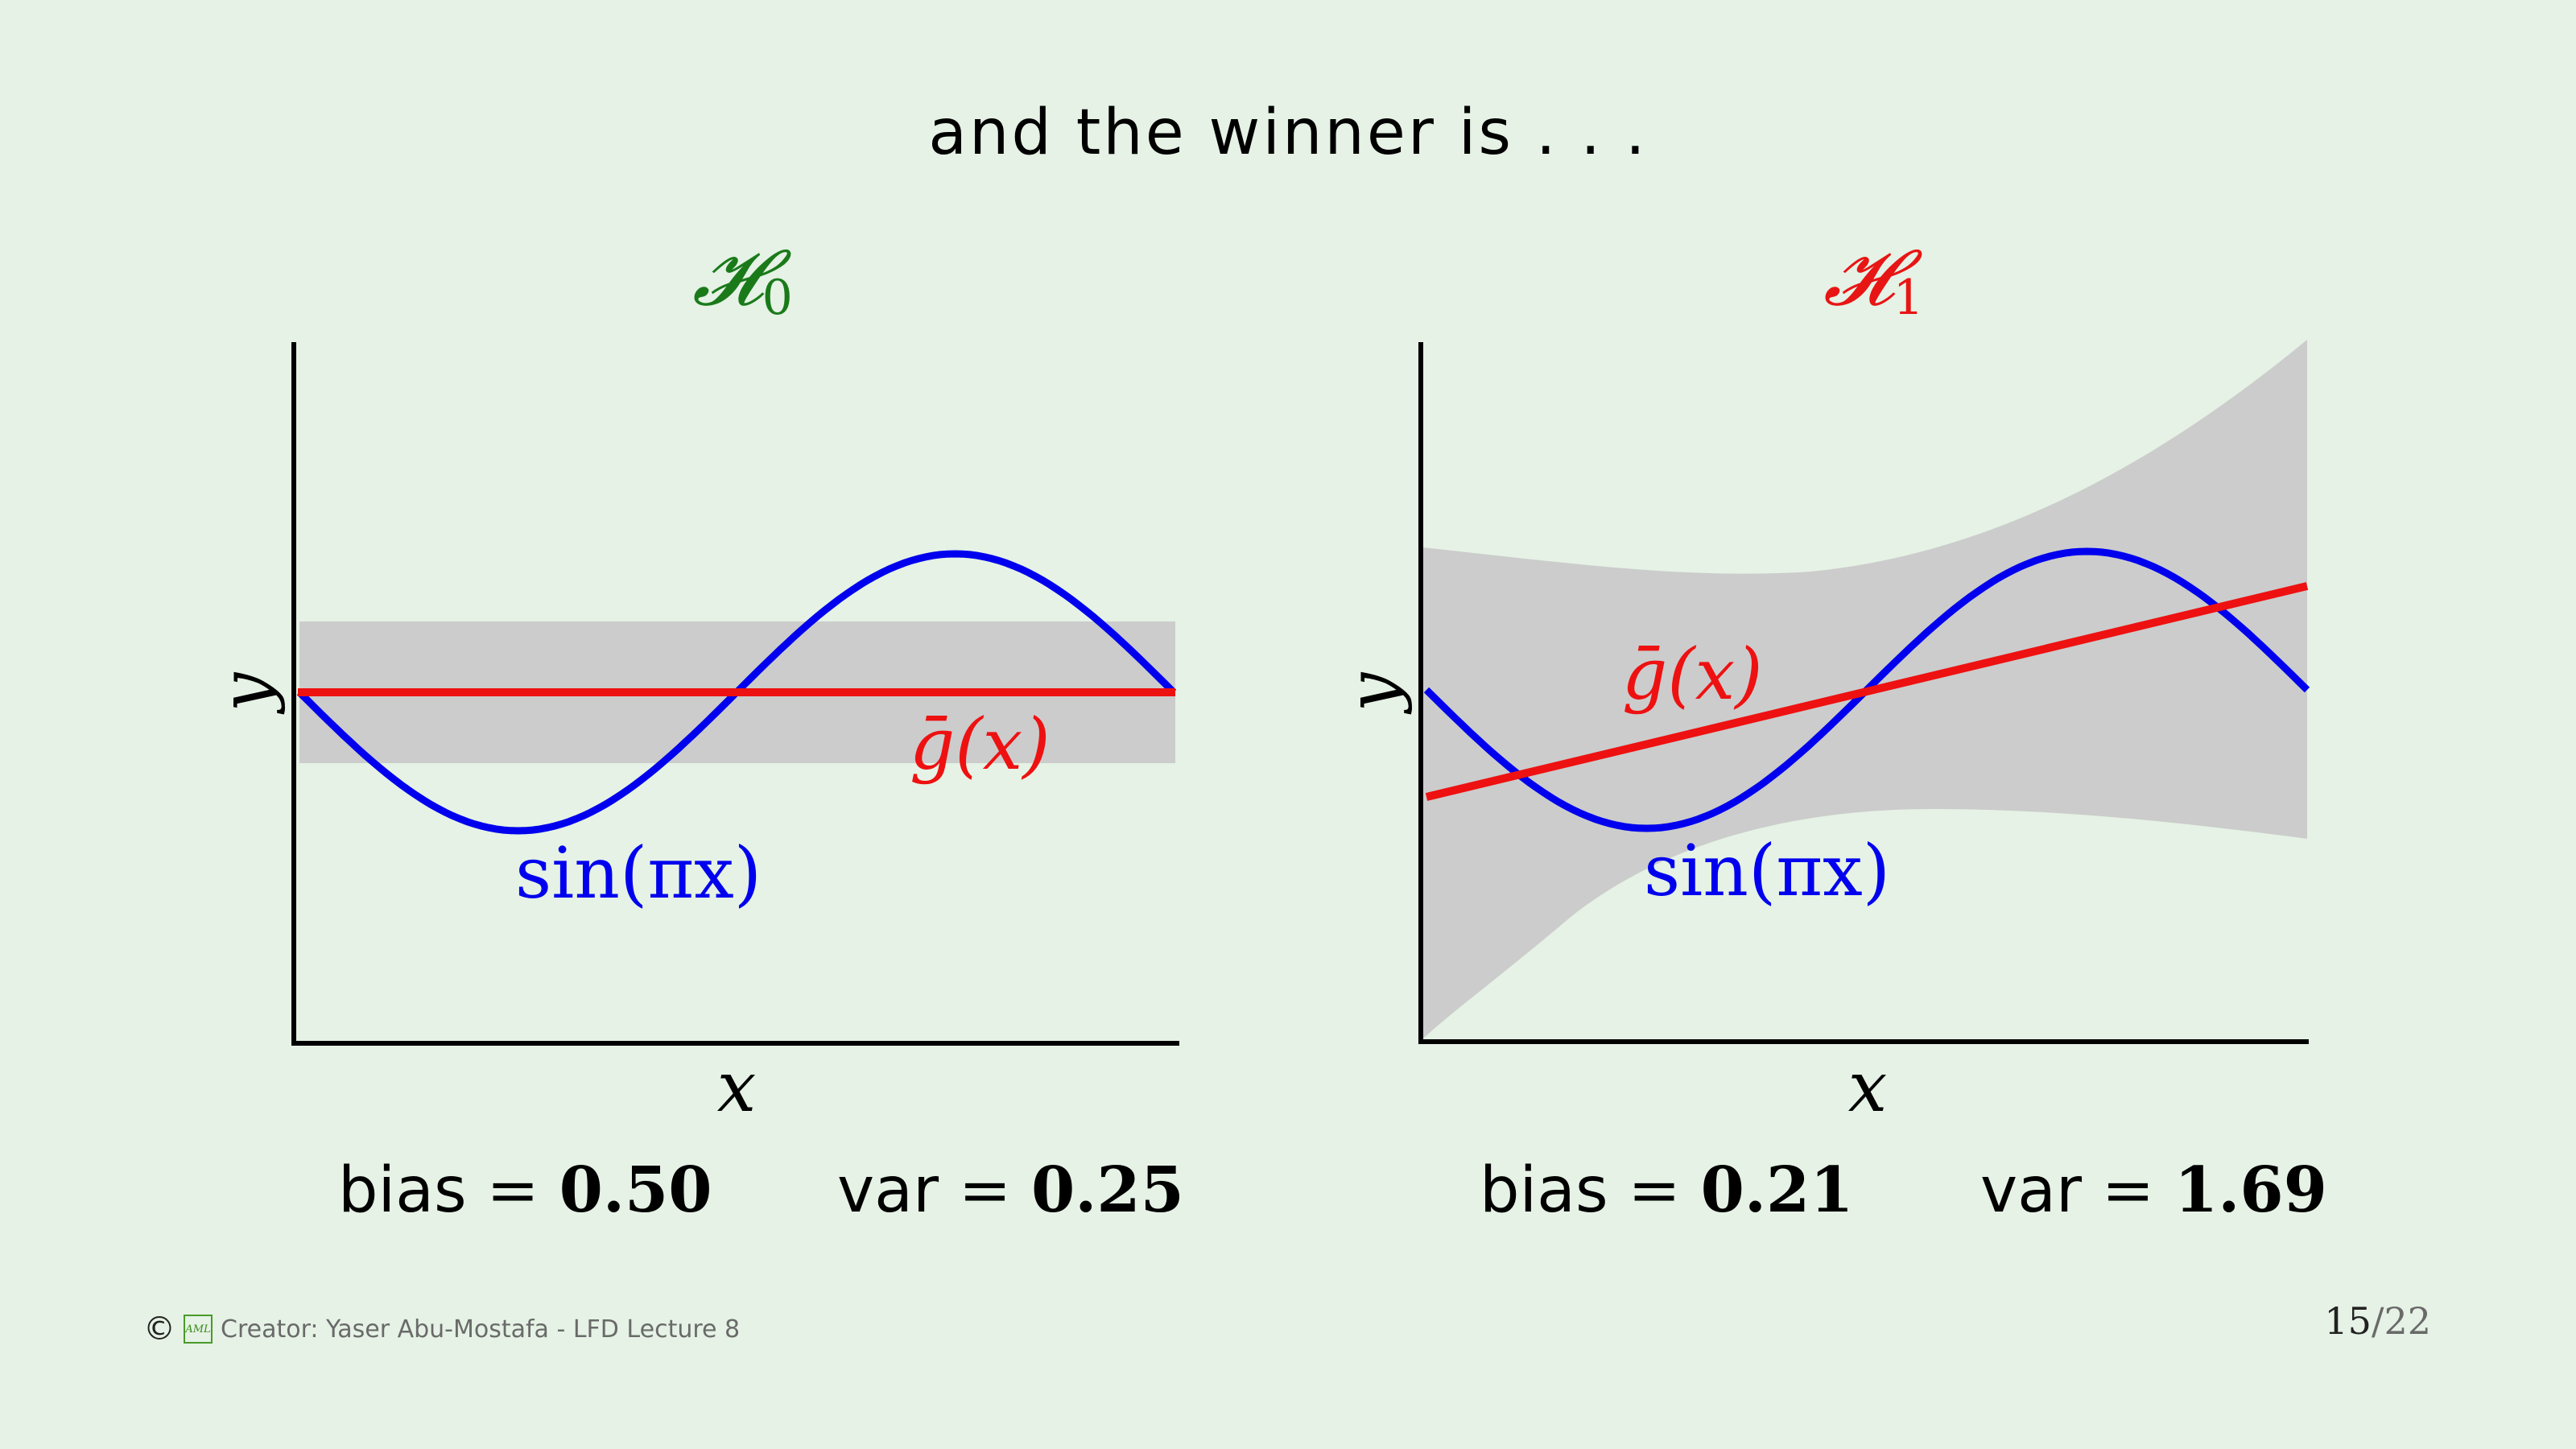 This screenshot has height=1449, width=2576. Describe the element at coordinates (525, 1190) in the screenshot. I see `bias-h0: bias = 0.50` at that location.